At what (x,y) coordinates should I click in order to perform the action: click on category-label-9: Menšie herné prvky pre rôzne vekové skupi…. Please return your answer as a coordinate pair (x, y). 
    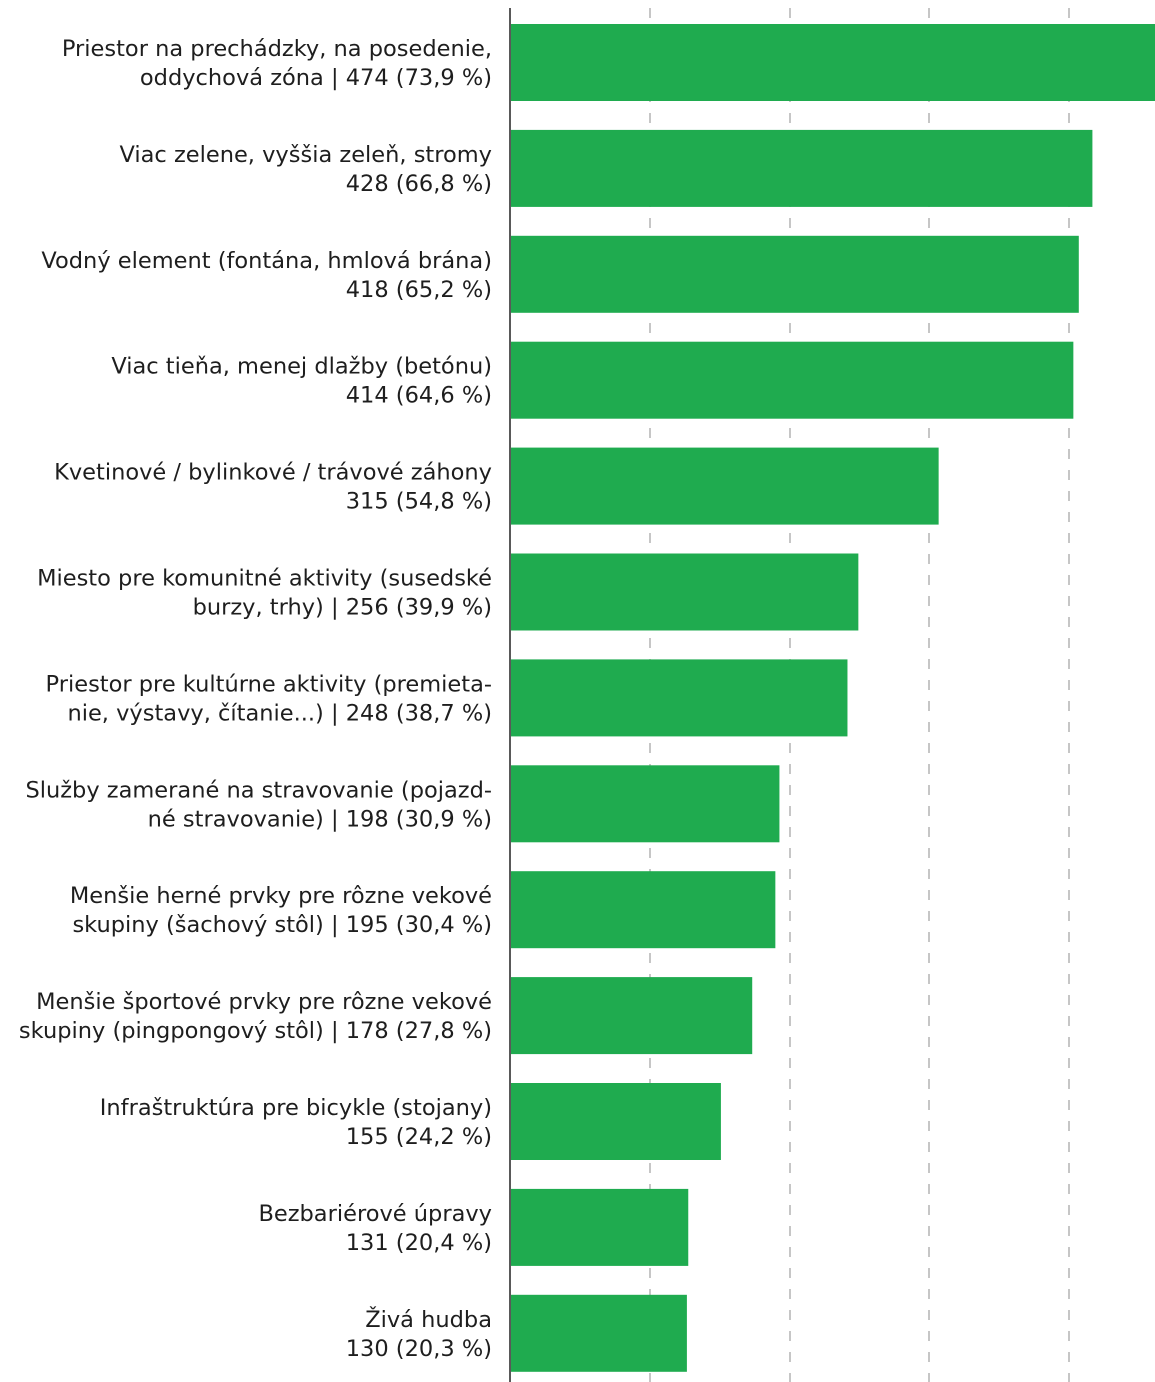
    Looking at the image, I should click on (281, 910).